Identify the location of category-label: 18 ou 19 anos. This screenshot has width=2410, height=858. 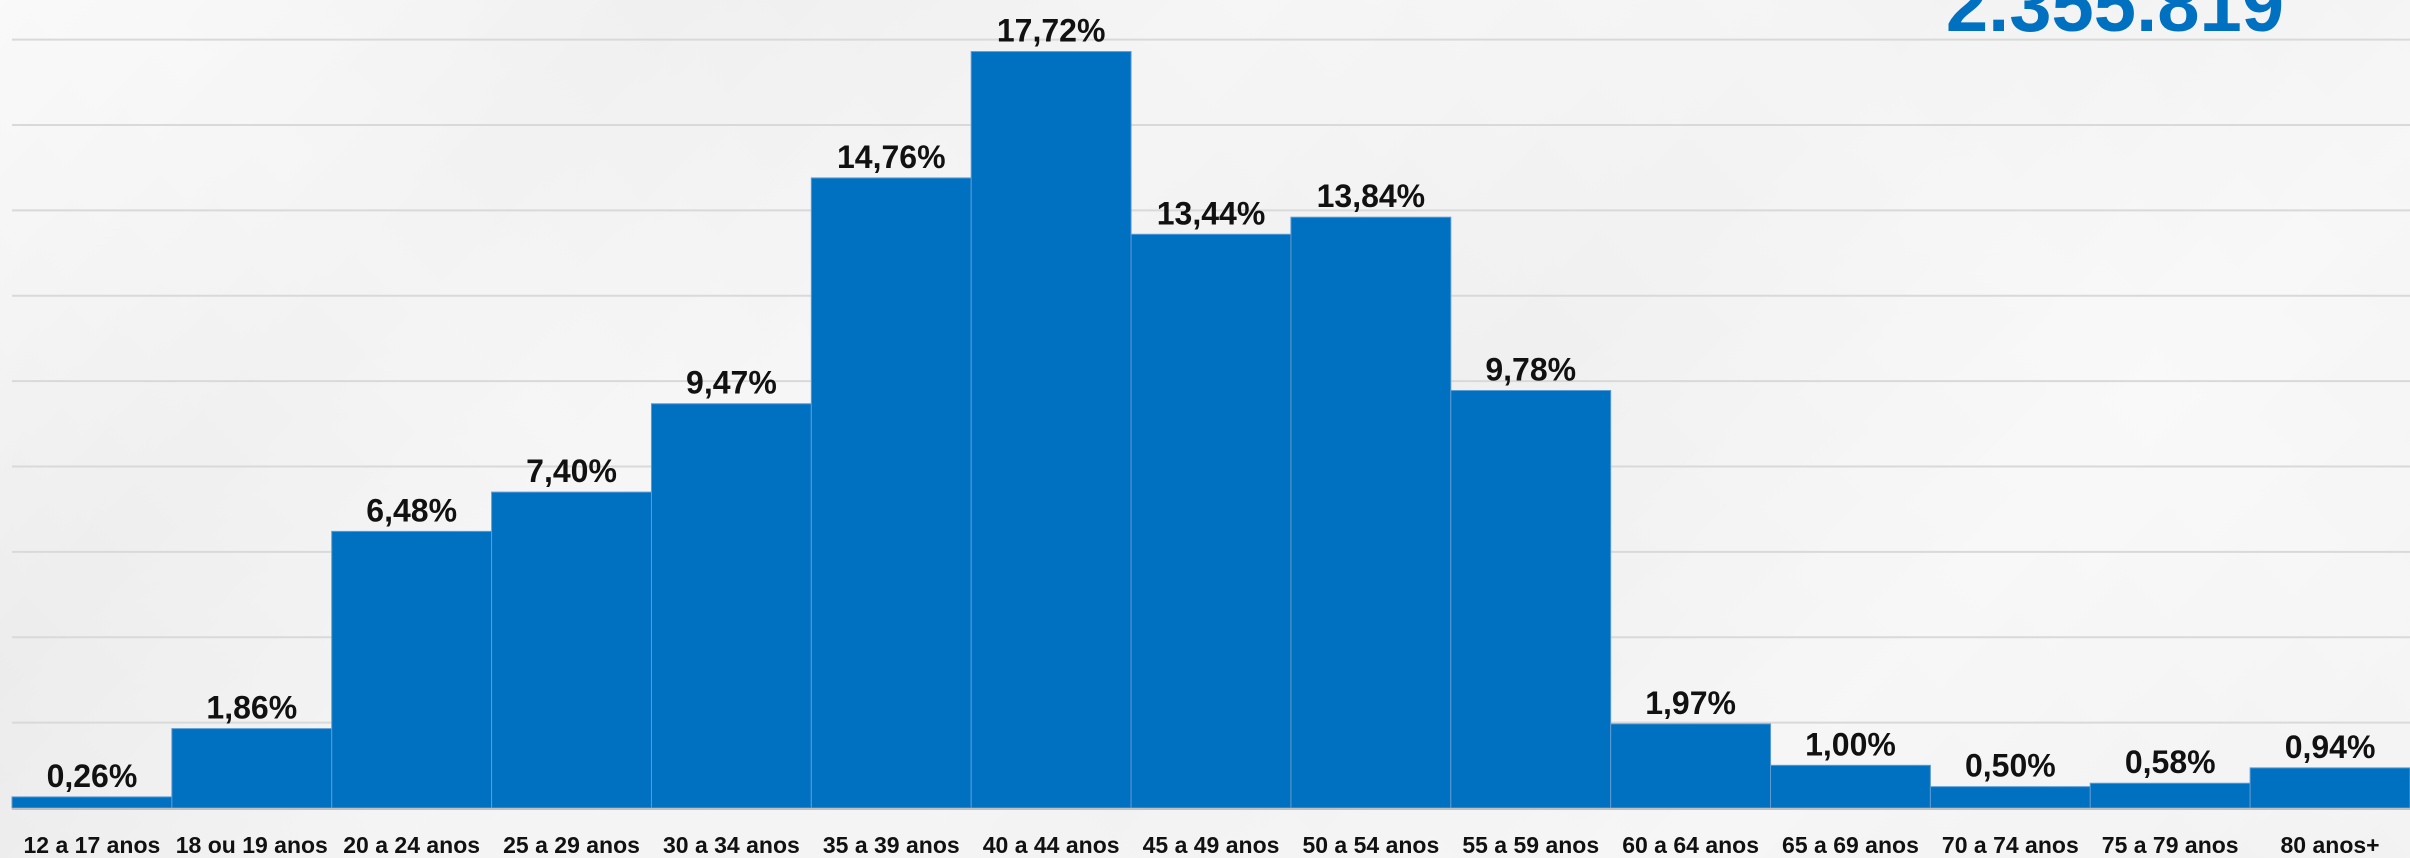
(252, 845).